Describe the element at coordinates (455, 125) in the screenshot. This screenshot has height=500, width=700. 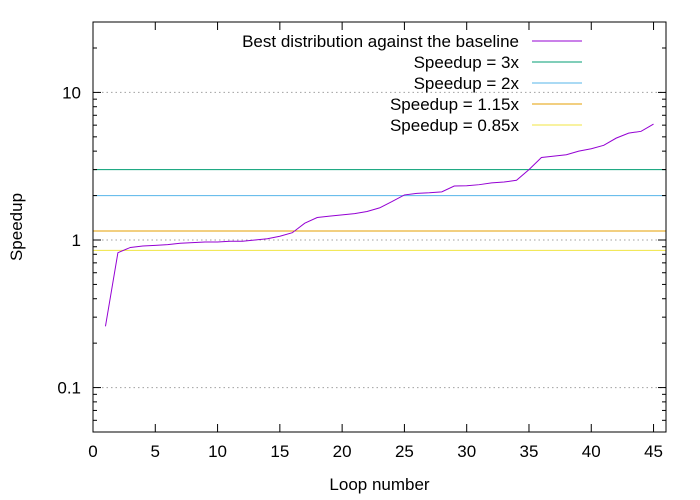
I see `legend-label-4: Speedup = 0.85x` at that location.